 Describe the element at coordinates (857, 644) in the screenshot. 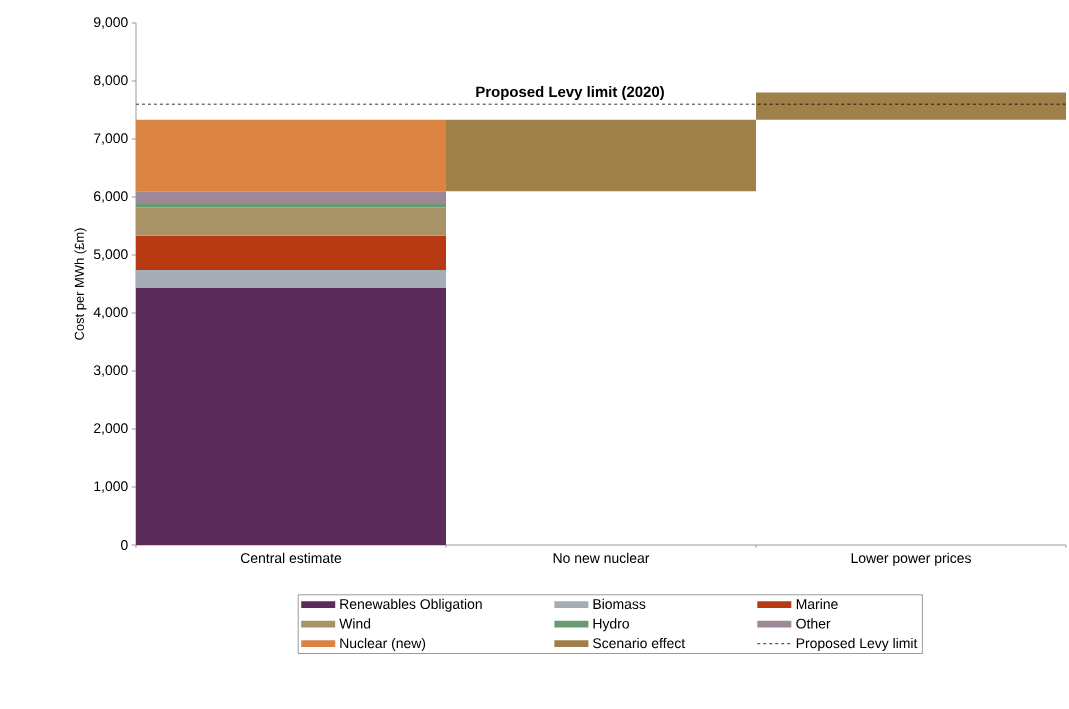

I see `legend-label: Proposed Levy limit` at that location.